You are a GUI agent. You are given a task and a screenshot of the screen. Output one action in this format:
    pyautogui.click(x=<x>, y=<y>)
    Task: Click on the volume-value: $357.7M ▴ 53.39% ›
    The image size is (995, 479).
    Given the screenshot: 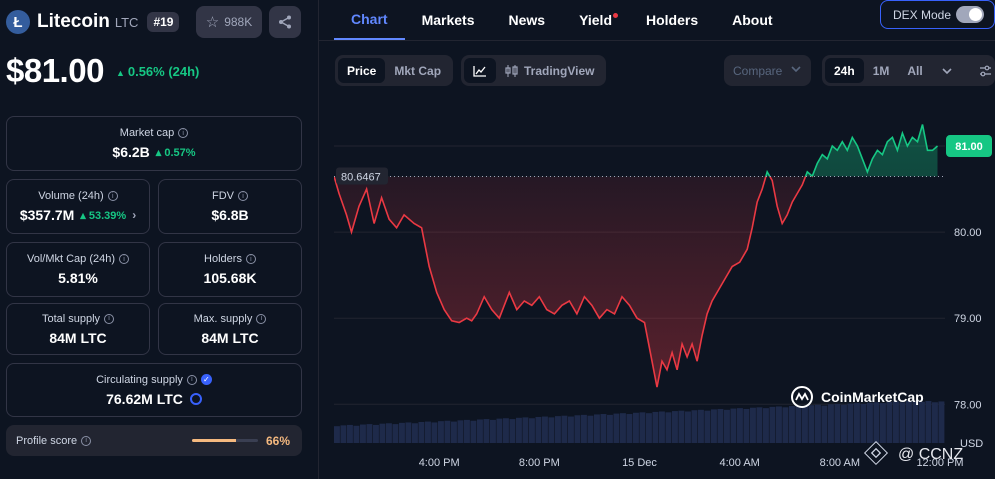 What is the action you would take?
    pyautogui.click(x=78, y=215)
    